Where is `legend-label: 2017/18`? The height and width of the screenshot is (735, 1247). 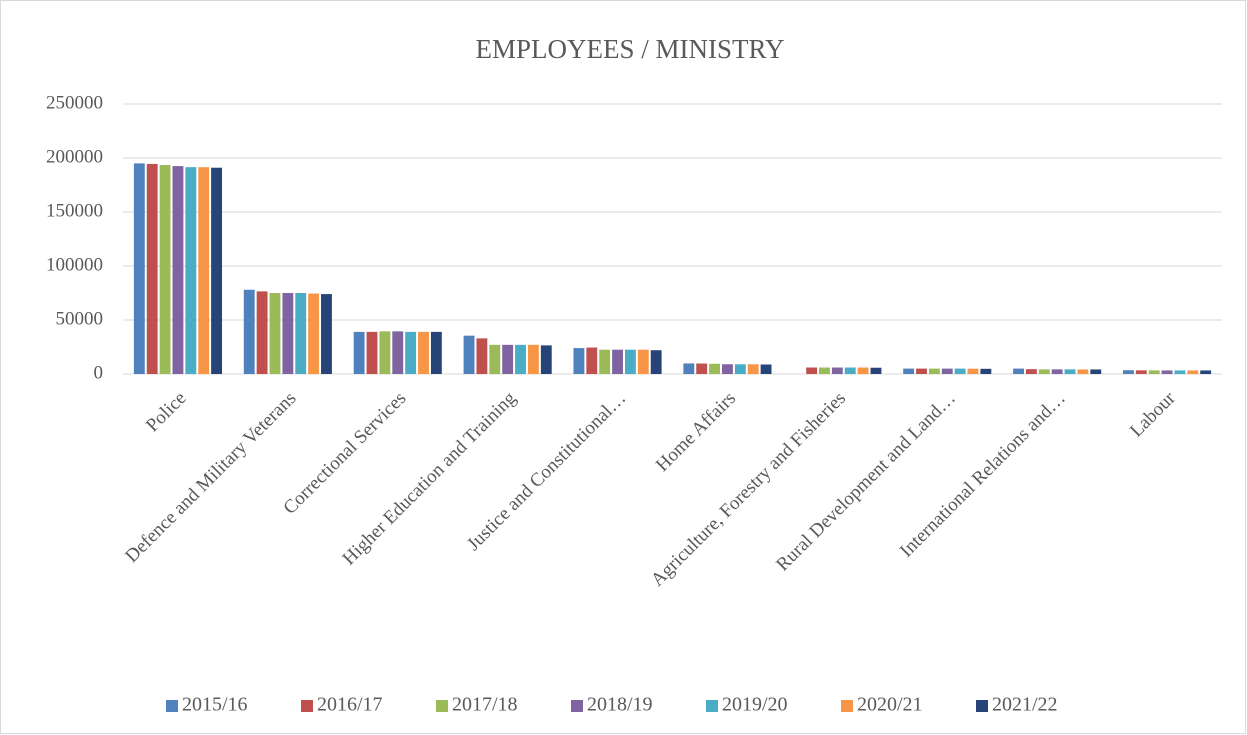 legend-label: 2017/18 is located at coordinates (485, 705).